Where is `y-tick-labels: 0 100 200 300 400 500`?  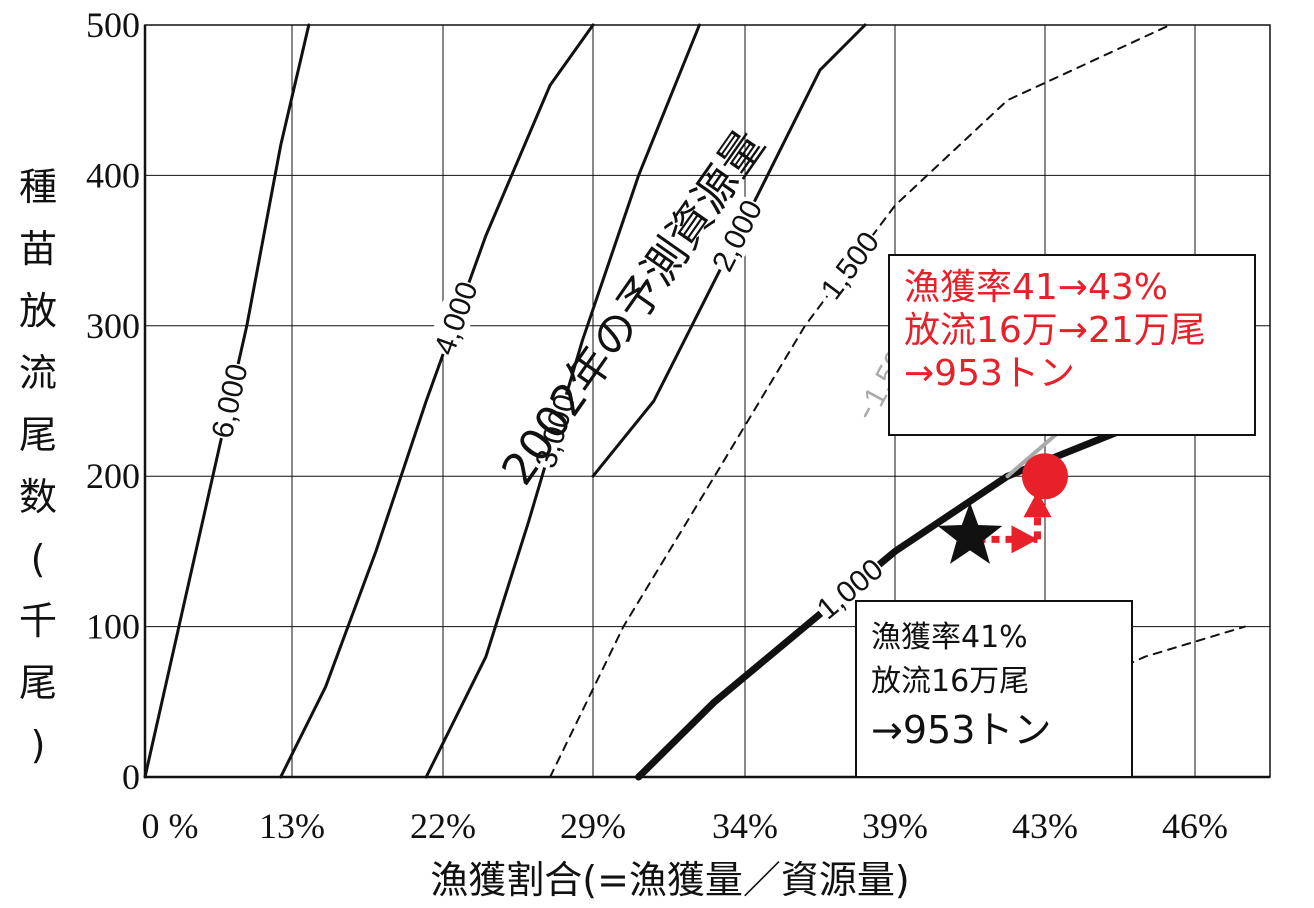 y-tick-labels: 0 100 200 300 400 500 is located at coordinates (113, 401).